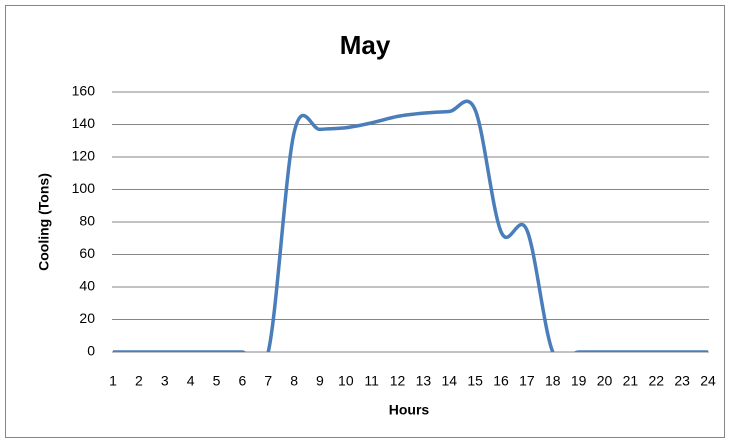  What do you see at coordinates (527, 381) in the screenshot?
I see `x-tick-label: 17` at bounding box center [527, 381].